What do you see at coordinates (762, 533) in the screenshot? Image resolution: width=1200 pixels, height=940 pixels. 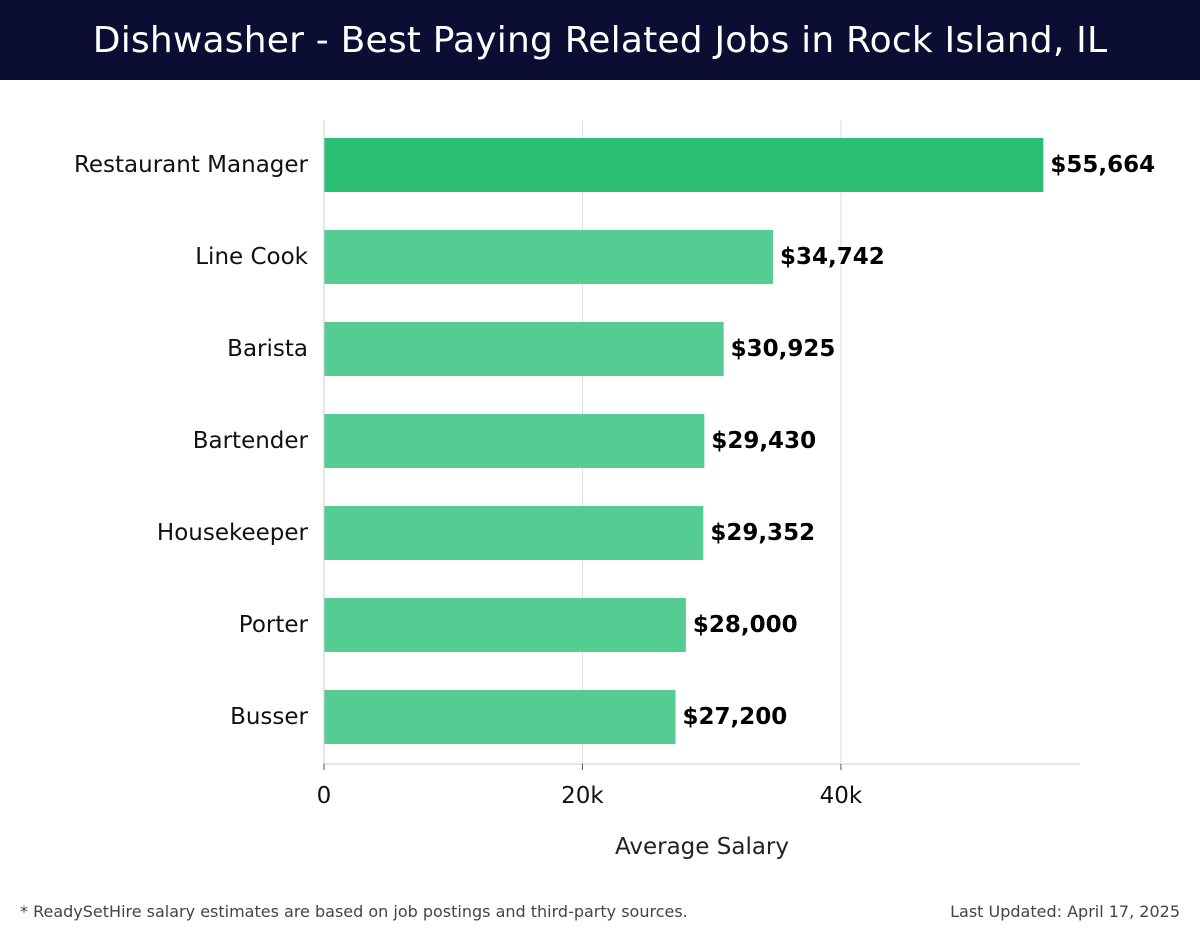 I see `value-label: $29,352` at bounding box center [762, 533].